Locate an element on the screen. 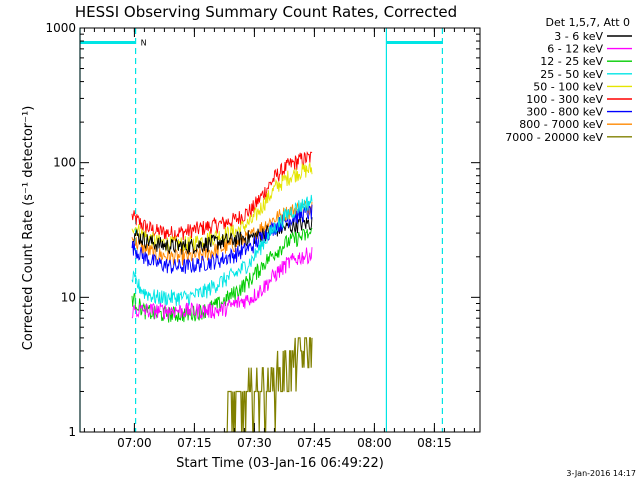 This screenshot has width=640, height=480. x-tick-label-2: 07:30 is located at coordinates (254, 443).